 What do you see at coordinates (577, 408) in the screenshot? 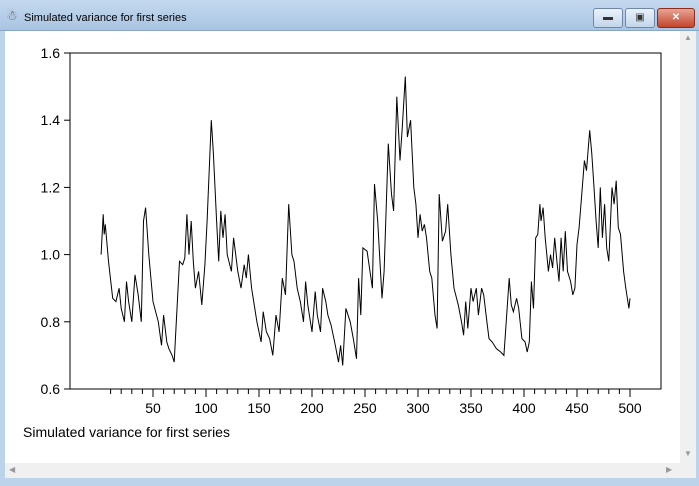
I see `x-tick-label: 450` at bounding box center [577, 408].